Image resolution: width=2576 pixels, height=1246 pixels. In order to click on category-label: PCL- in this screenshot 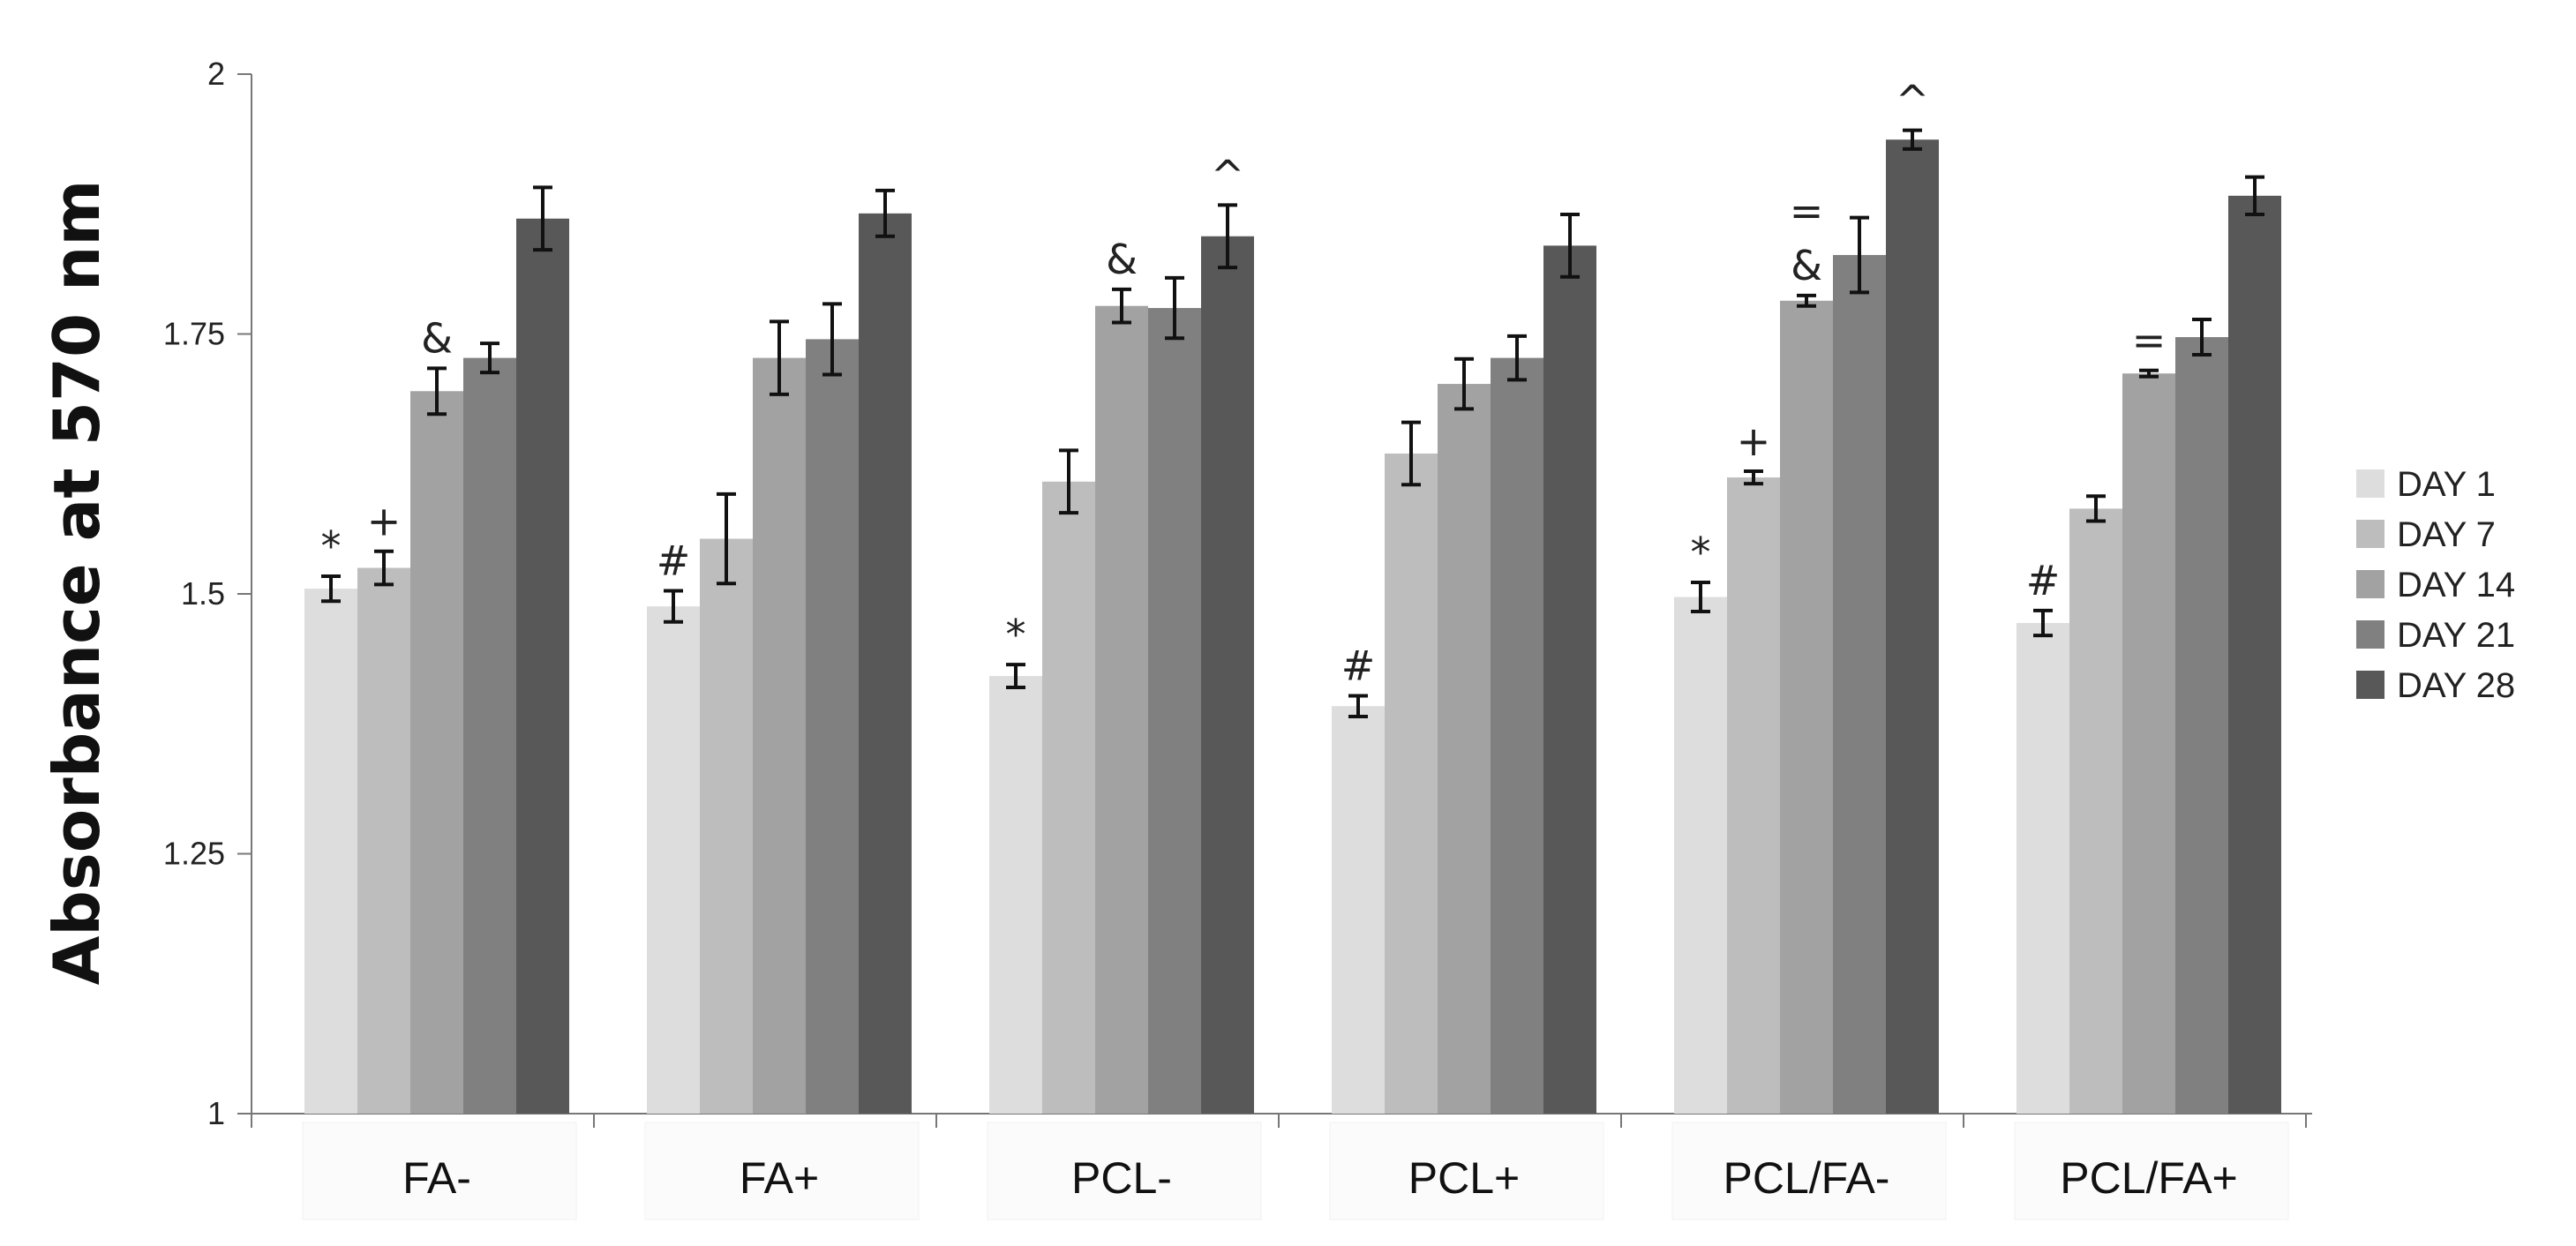, I will do `click(1121, 1178)`.